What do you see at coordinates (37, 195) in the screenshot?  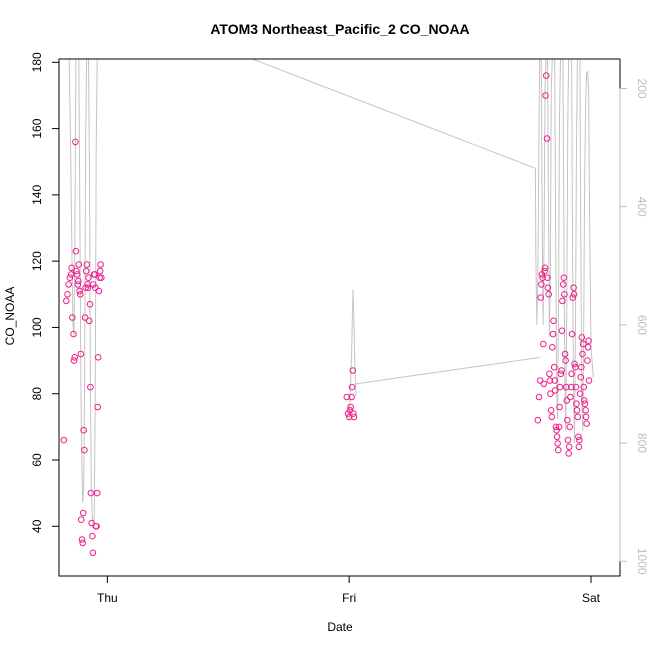 I see `y-tick-label: 140` at bounding box center [37, 195].